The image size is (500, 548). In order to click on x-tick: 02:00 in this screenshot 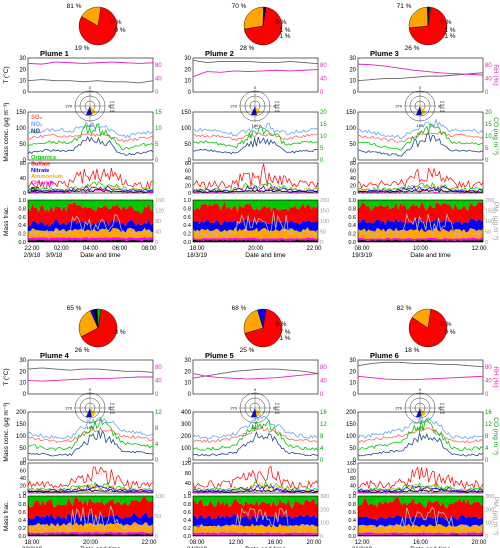, I will do `click(62, 249)`.